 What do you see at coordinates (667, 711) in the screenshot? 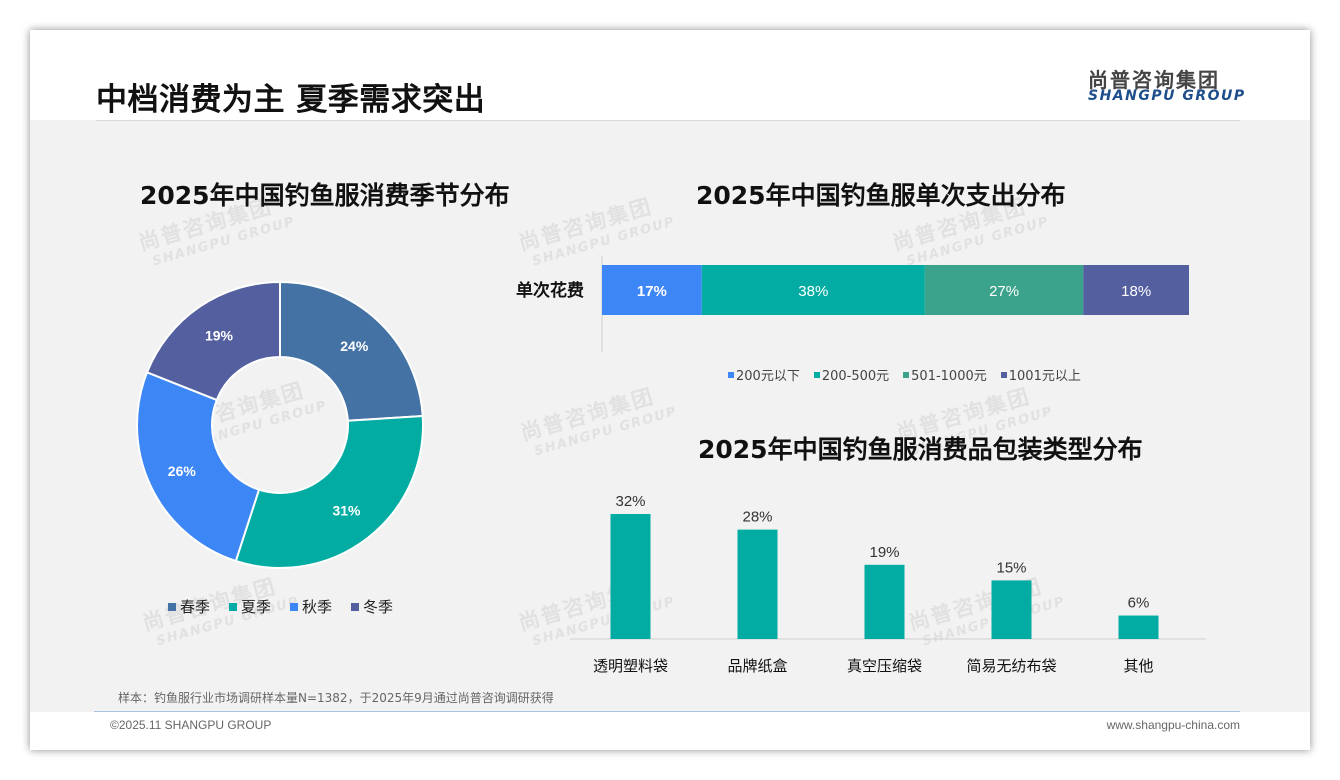
I see `footer-divider` at bounding box center [667, 711].